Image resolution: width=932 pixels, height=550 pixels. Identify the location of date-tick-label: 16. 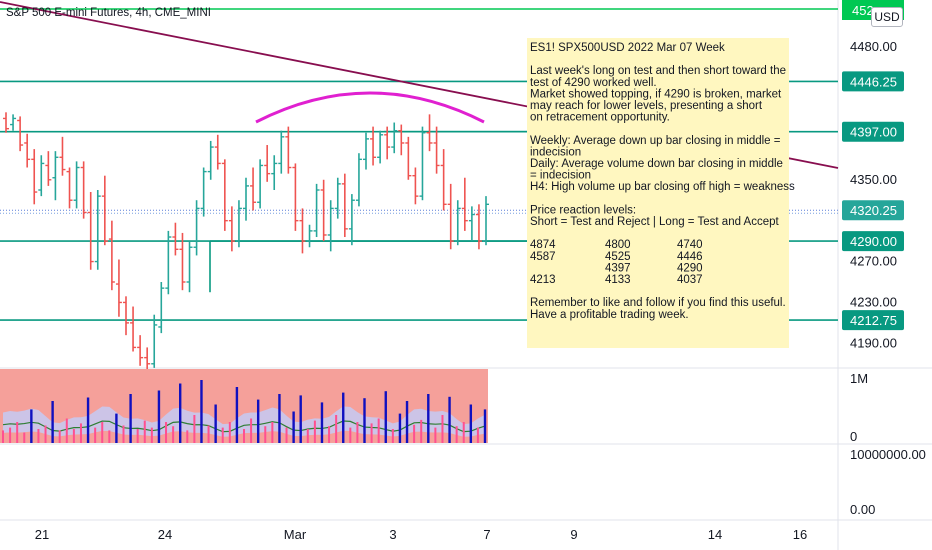
(800, 534).